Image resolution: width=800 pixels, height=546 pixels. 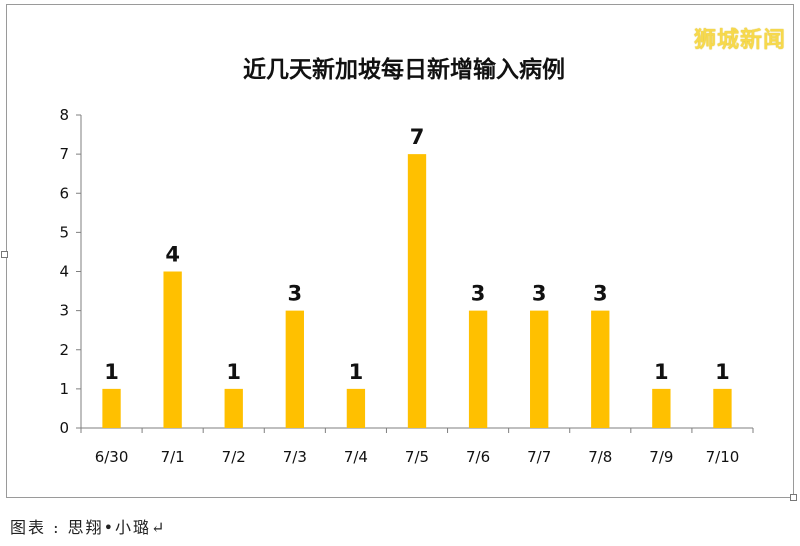 What do you see at coordinates (64, 232) in the screenshot?
I see `y-tick-label: 5` at bounding box center [64, 232].